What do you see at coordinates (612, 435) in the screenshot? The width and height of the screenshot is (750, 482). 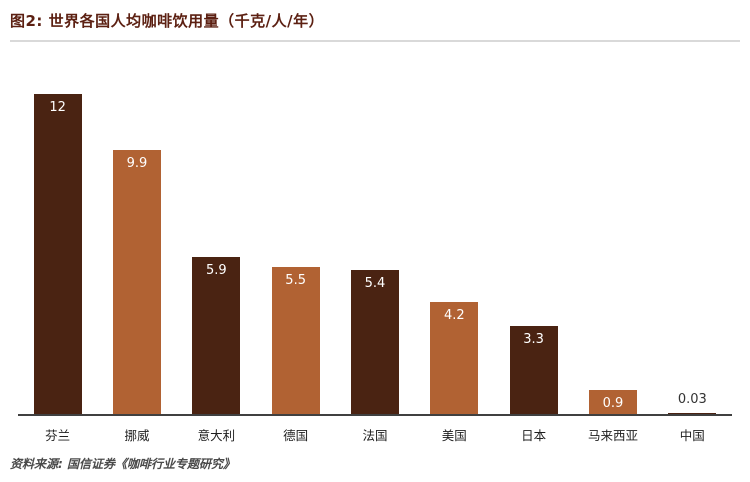 I see `x-axis-label: 马来西亚` at bounding box center [612, 435].